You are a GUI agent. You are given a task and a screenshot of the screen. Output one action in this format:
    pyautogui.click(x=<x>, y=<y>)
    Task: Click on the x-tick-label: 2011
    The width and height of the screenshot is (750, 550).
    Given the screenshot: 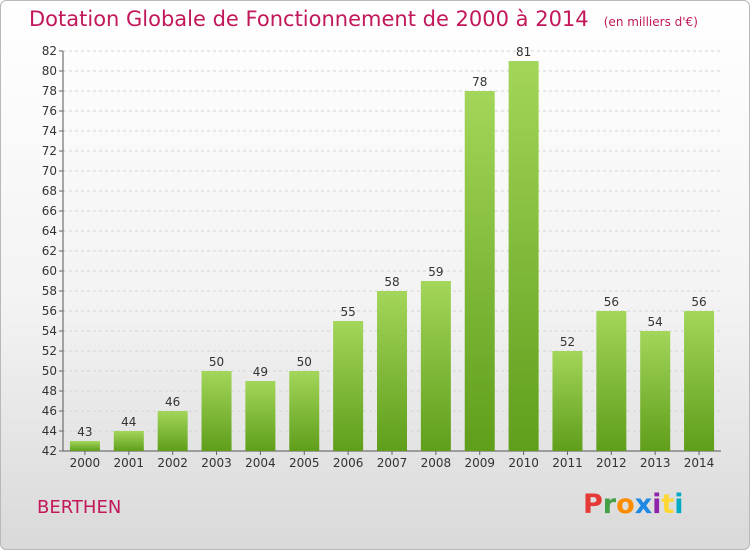 What is the action you would take?
    pyautogui.click(x=567, y=463)
    